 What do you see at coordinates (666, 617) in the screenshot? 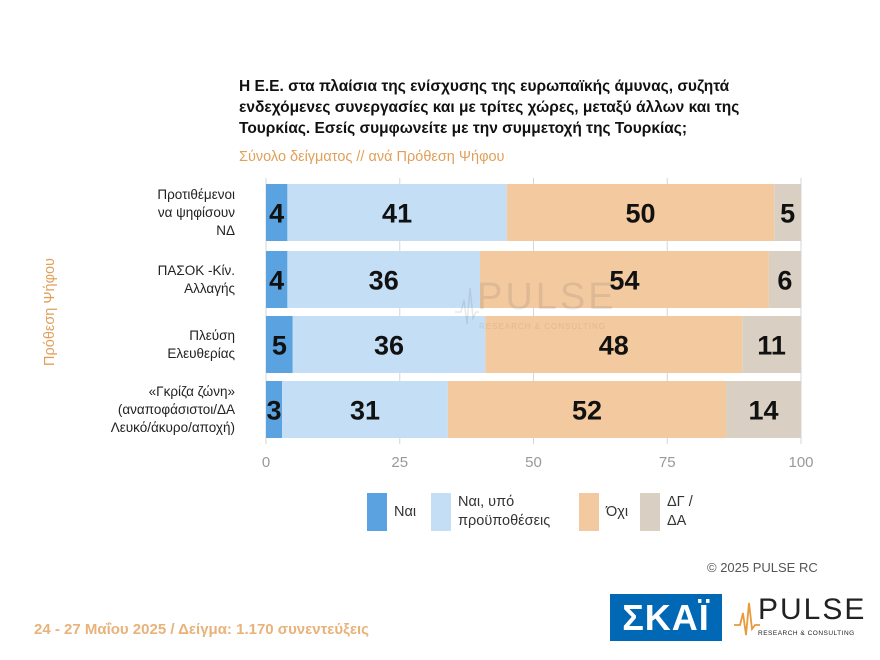
I see `skai-logo: ΣΚΑΪ` at bounding box center [666, 617].